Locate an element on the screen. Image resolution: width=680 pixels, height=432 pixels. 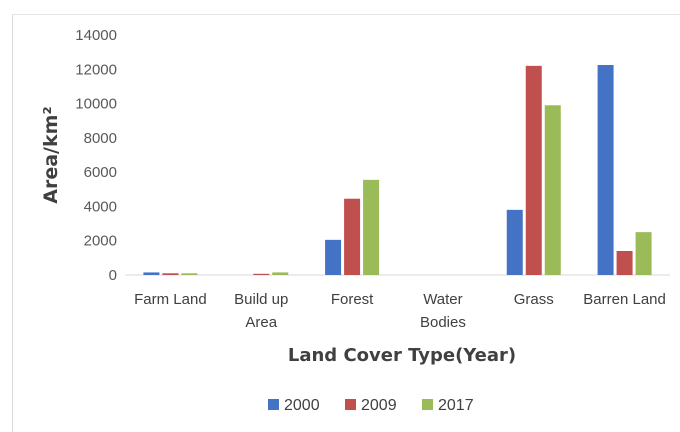
category-label: Build up is located at coordinates (261, 299).